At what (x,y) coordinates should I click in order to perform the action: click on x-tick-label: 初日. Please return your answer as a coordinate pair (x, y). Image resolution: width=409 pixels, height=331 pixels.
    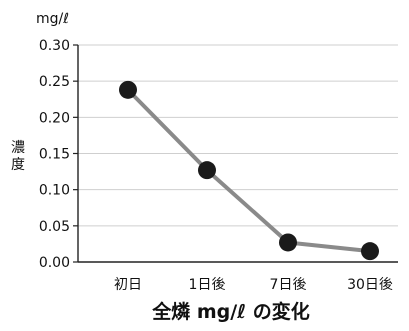
    Looking at the image, I should click on (128, 284).